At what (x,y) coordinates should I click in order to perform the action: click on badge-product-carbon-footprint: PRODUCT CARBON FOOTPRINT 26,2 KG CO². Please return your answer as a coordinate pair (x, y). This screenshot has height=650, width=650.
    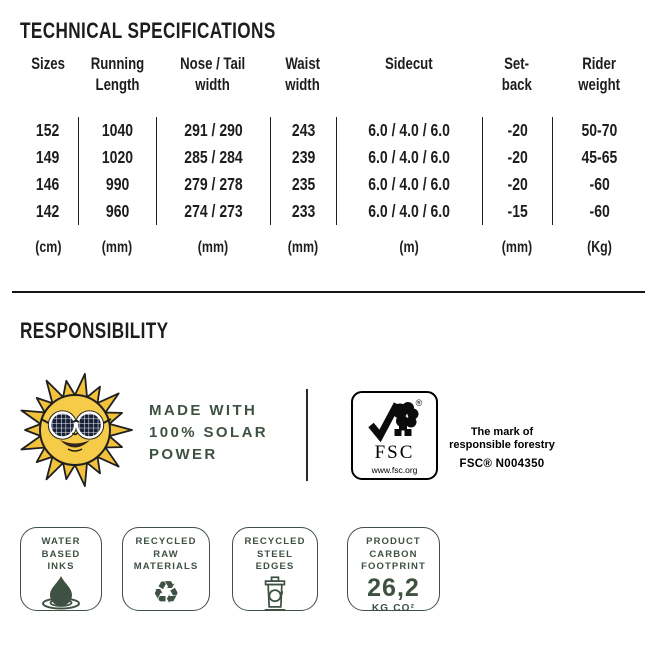
    Looking at the image, I should click on (393, 570).